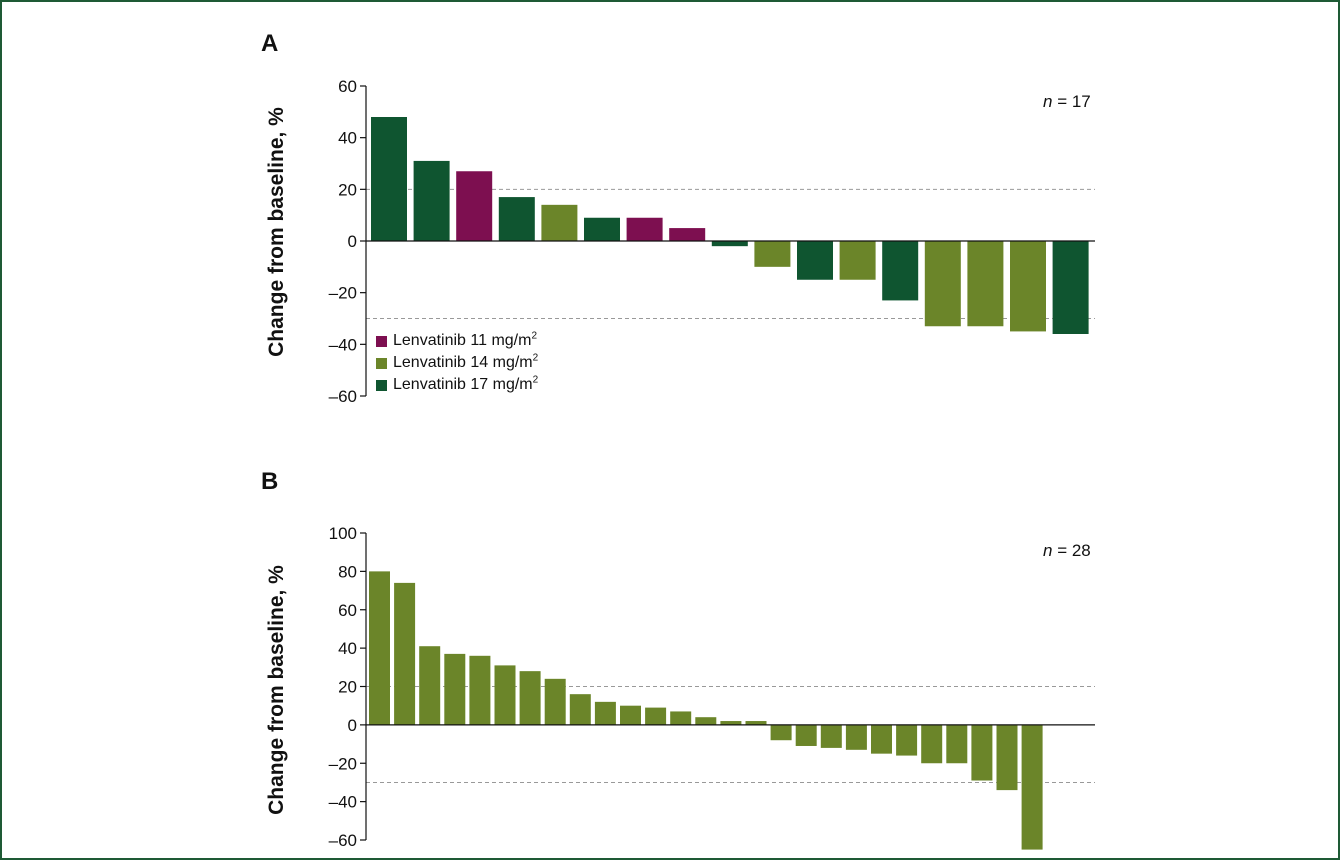 The width and height of the screenshot is (1344, 860). Describe the element at coordinates (1067, 101) in the screenshot. I see `panel-a-n-label: n = 17` at that location.